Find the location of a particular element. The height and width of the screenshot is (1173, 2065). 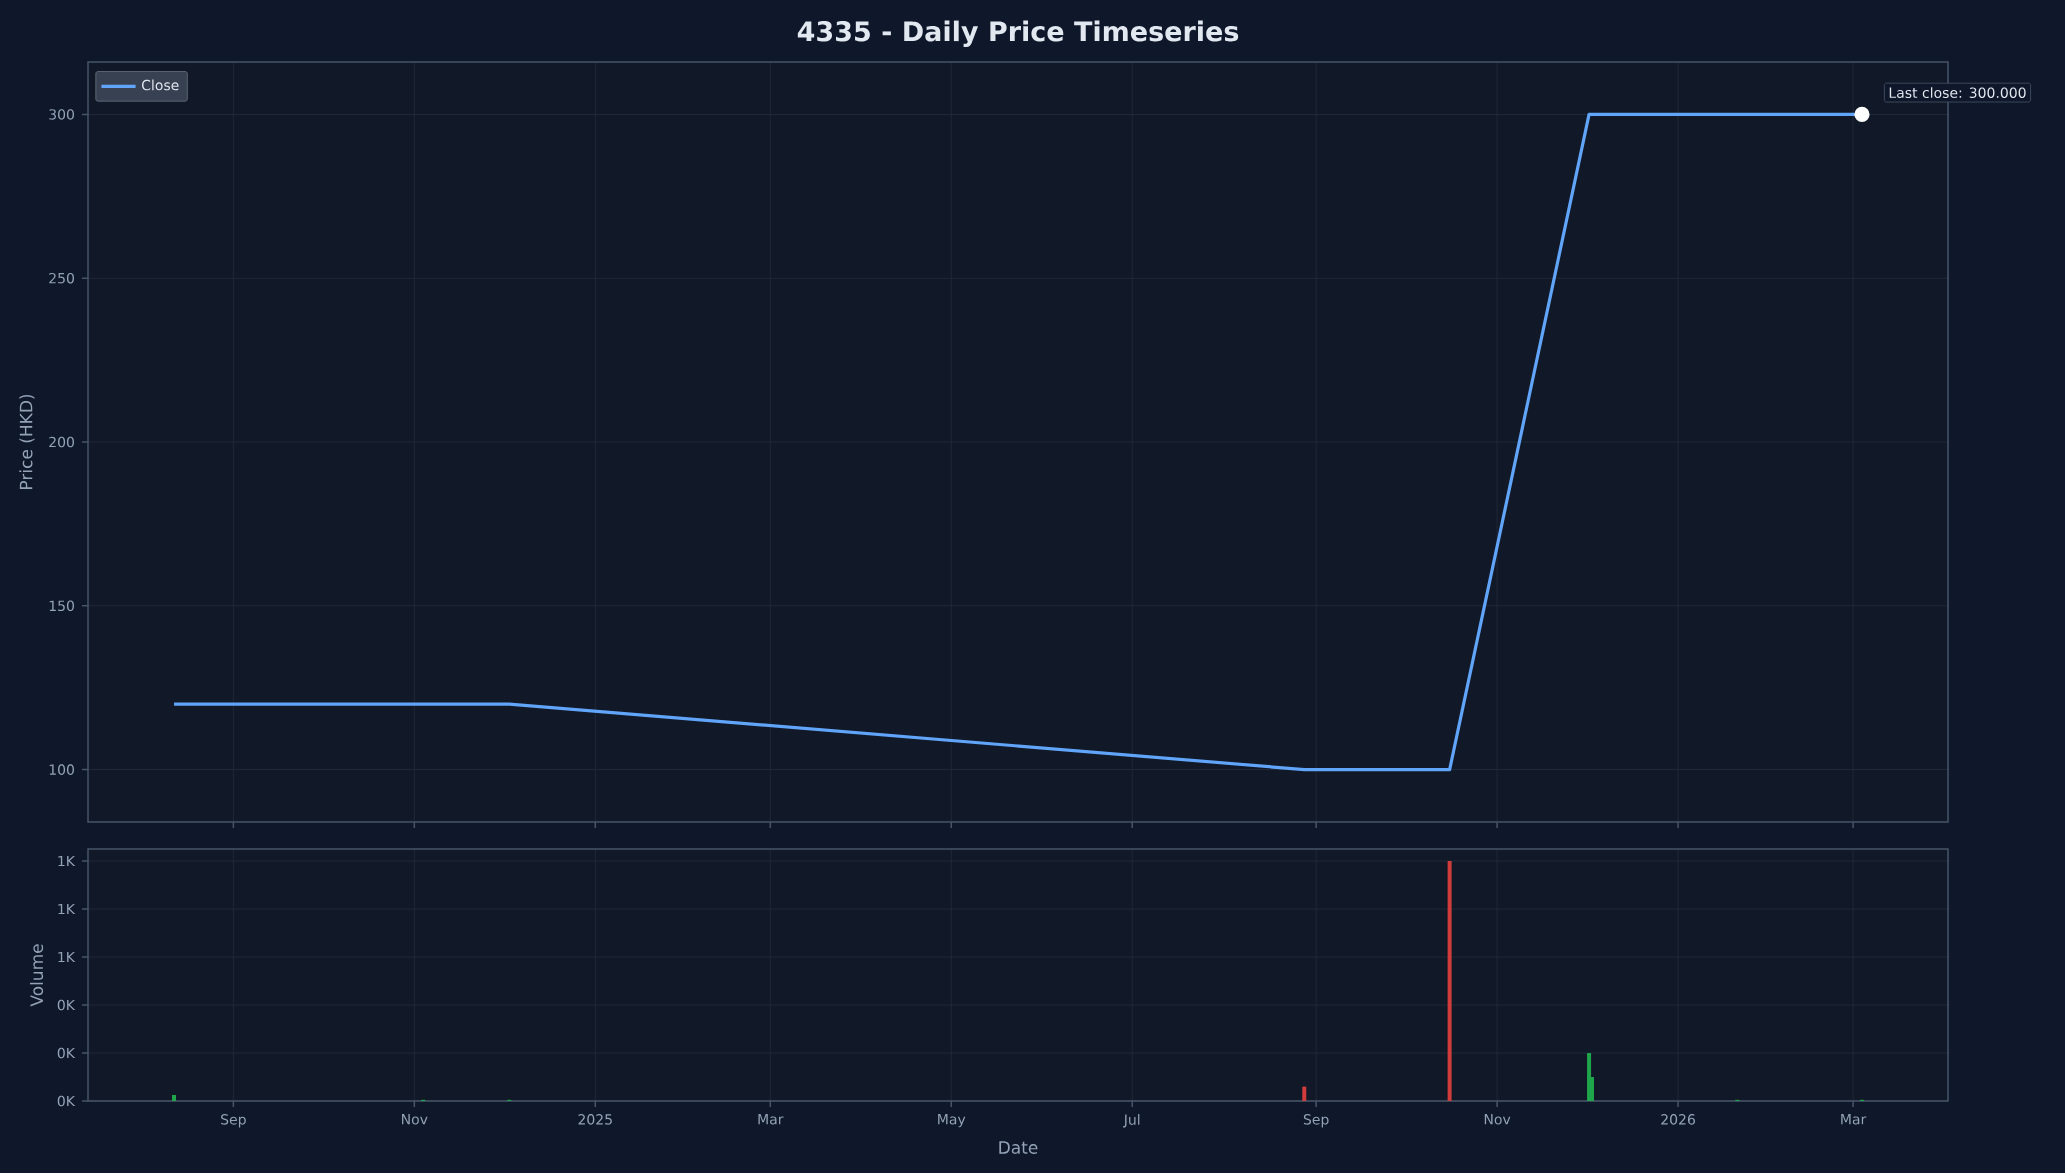

y-tick-label: 250 is located at coordinates (61, 278).